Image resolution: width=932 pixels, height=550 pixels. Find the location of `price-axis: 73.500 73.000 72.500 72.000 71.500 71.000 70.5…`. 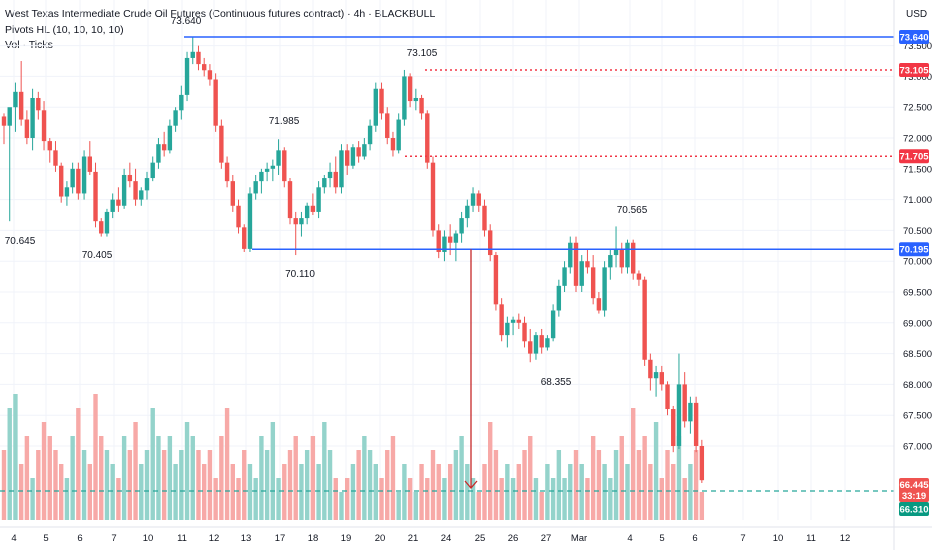

price-axis: 73.500 73.000 72.500 72.000 71.500 71.000 70.5… is located at coordinates (912, 275).